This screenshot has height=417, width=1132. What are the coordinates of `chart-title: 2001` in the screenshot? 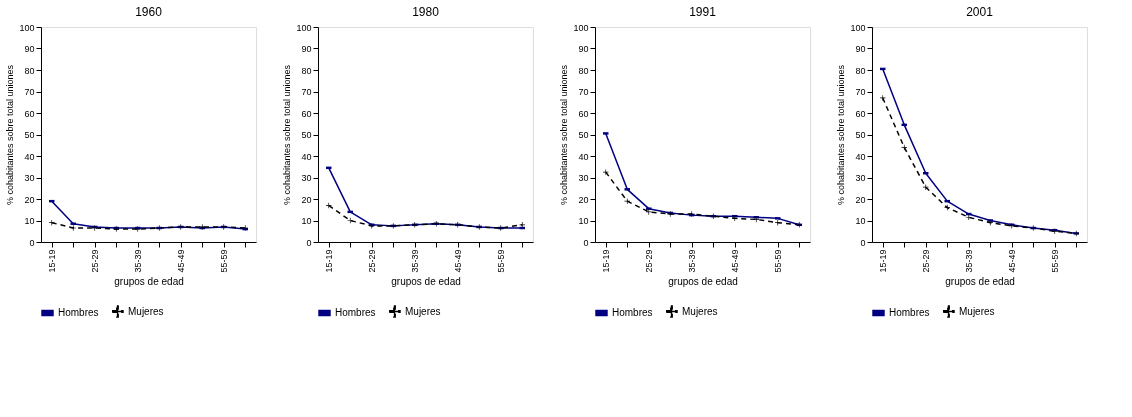 It's located at (980, 12).